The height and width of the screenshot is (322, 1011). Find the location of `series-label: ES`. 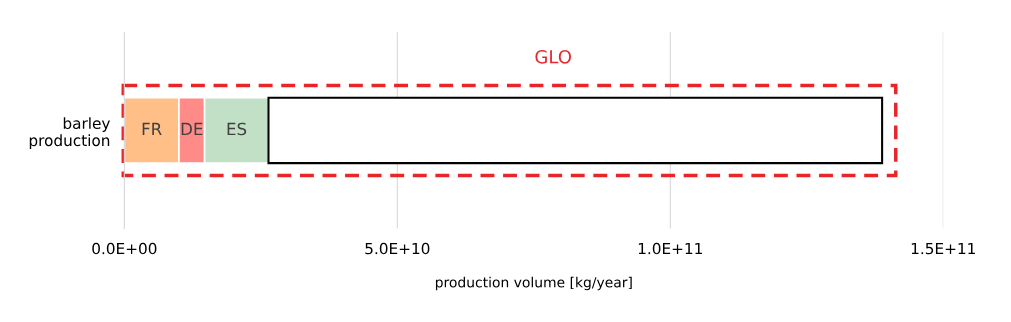

series-label: ES is located at coordinates (237, 129).